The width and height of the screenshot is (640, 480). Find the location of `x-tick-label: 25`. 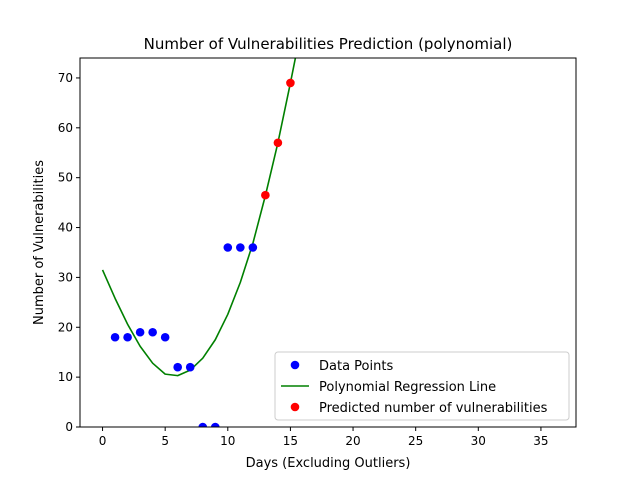

x-tick-label: 25 is located at coordinates (415, 441).